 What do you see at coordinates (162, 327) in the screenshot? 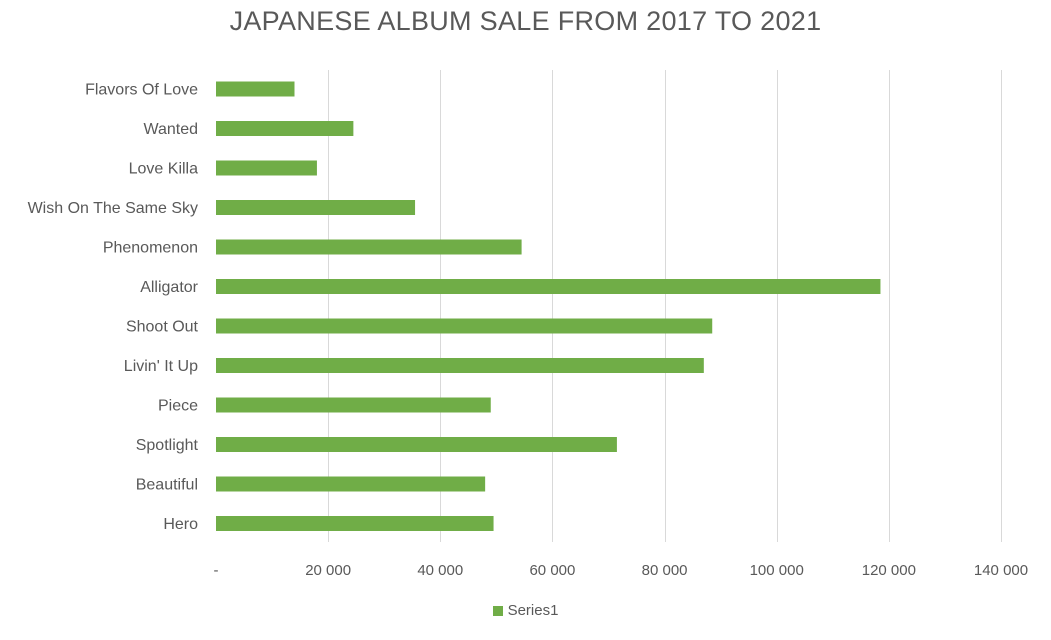
I see `category-label: Shoot Out` at bounding box center [162, 327].